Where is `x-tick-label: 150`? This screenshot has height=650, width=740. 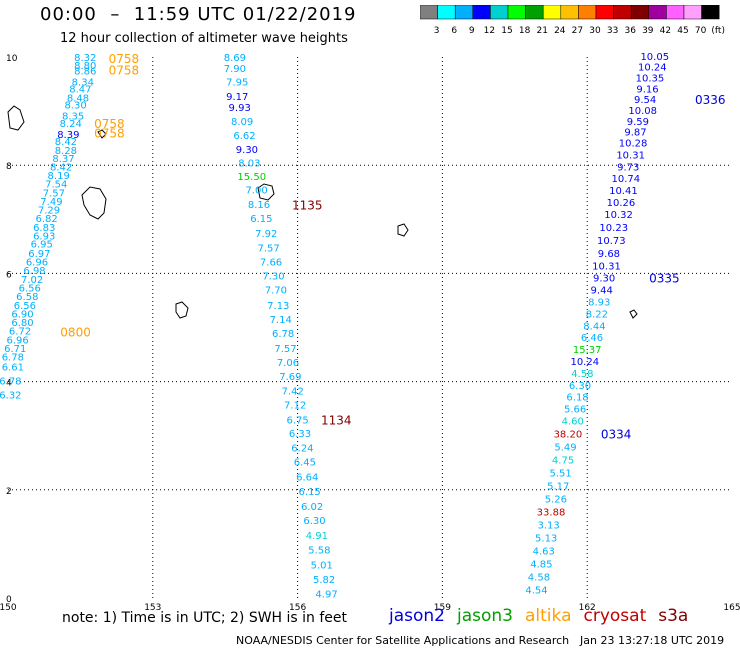
x-tick-label: 150 is located at coordinates (8, 608).